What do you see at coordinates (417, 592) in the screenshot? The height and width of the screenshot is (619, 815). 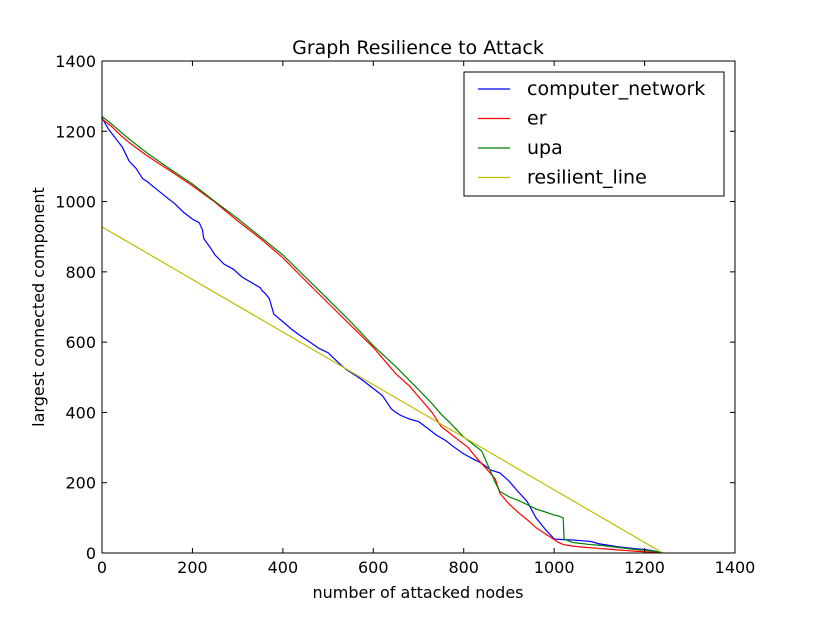 I see `x-axis-label: number of attacked nodes` at bounding box center [417, 592].